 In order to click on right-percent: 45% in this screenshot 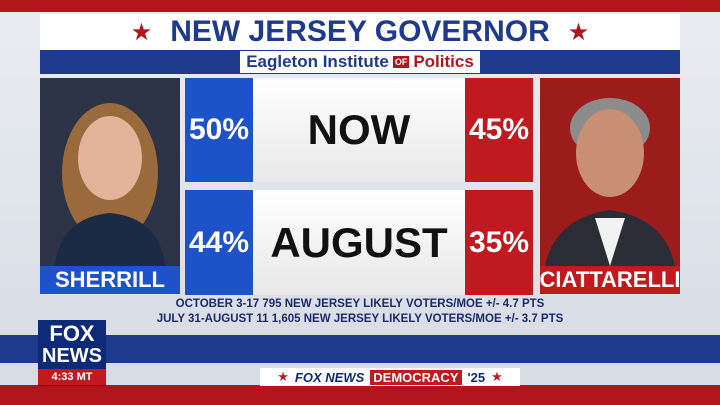, I will do `click(499, 130)`.